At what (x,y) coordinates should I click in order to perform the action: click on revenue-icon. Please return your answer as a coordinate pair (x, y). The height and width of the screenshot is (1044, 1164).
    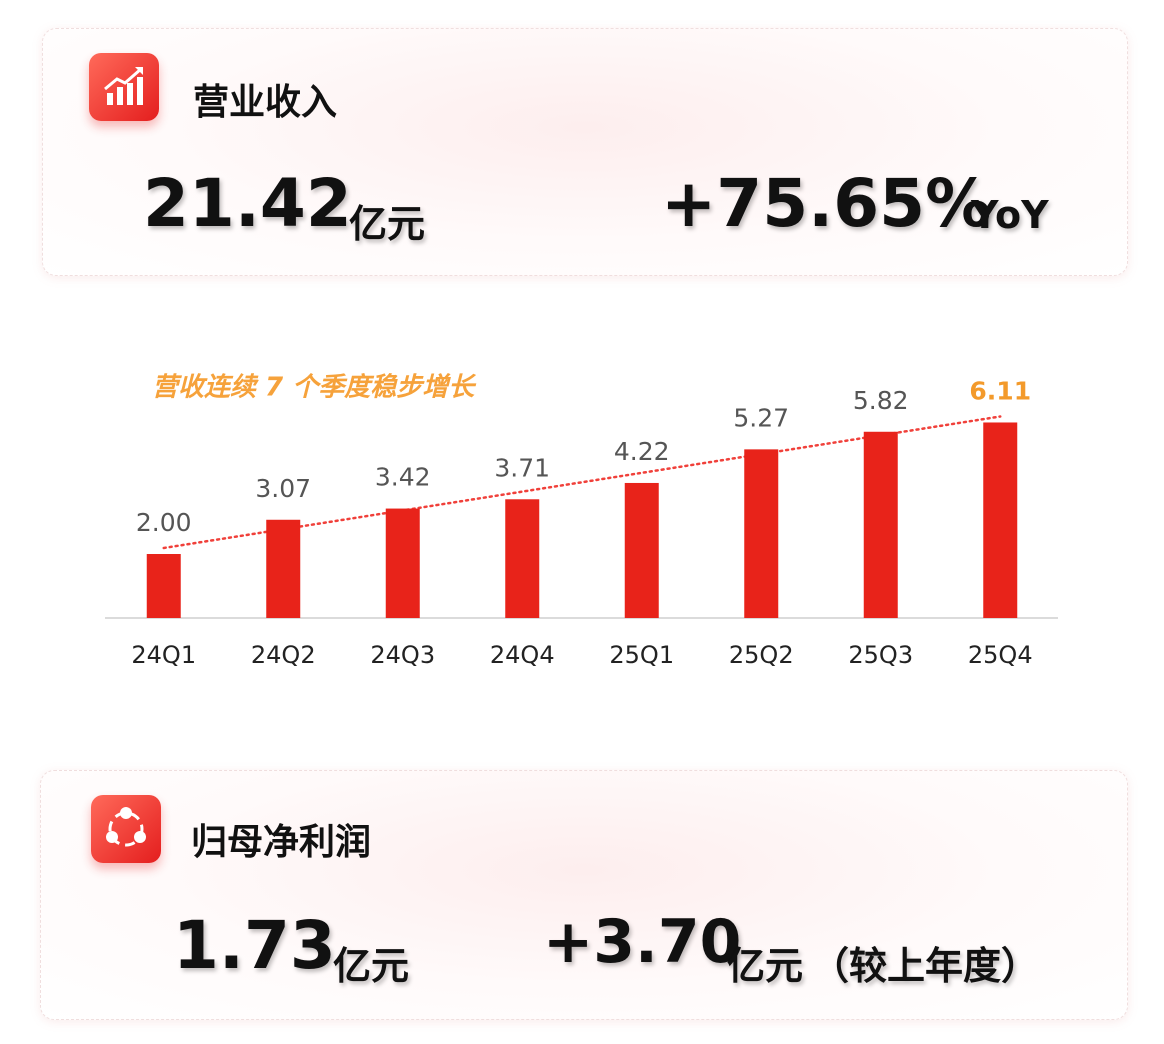
    Looking at the image, I should click on (124, 87).